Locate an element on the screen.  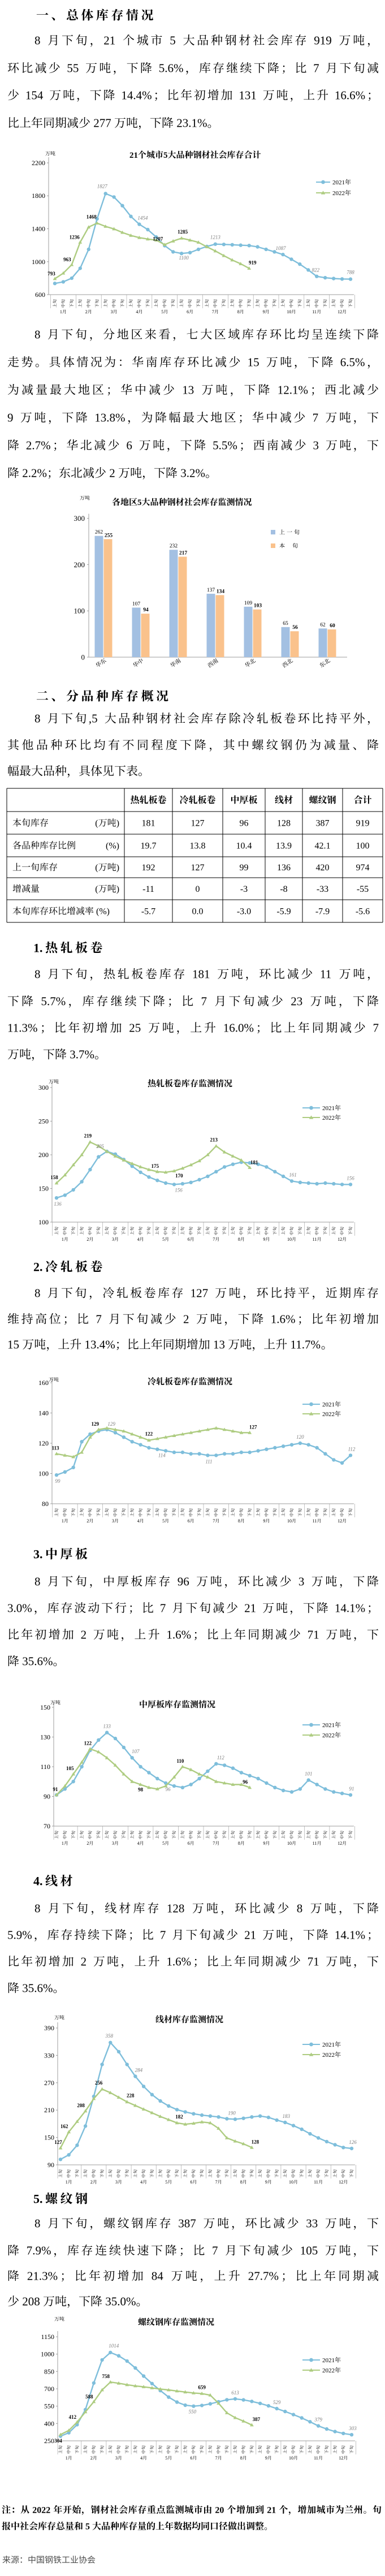
svg-text: 613 is located at coordinates (235, 2393).